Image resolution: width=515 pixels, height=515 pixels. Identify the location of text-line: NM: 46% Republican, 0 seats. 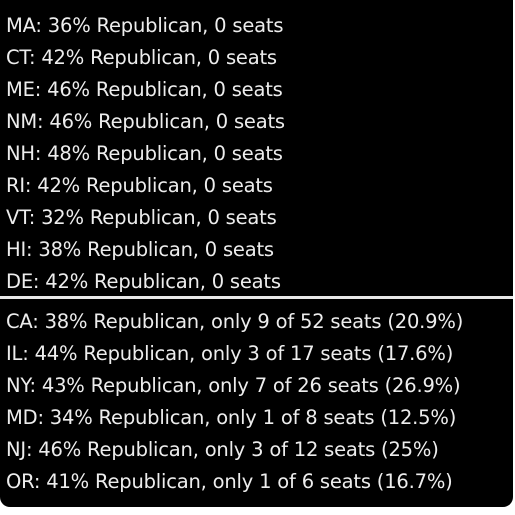
(145, 121).